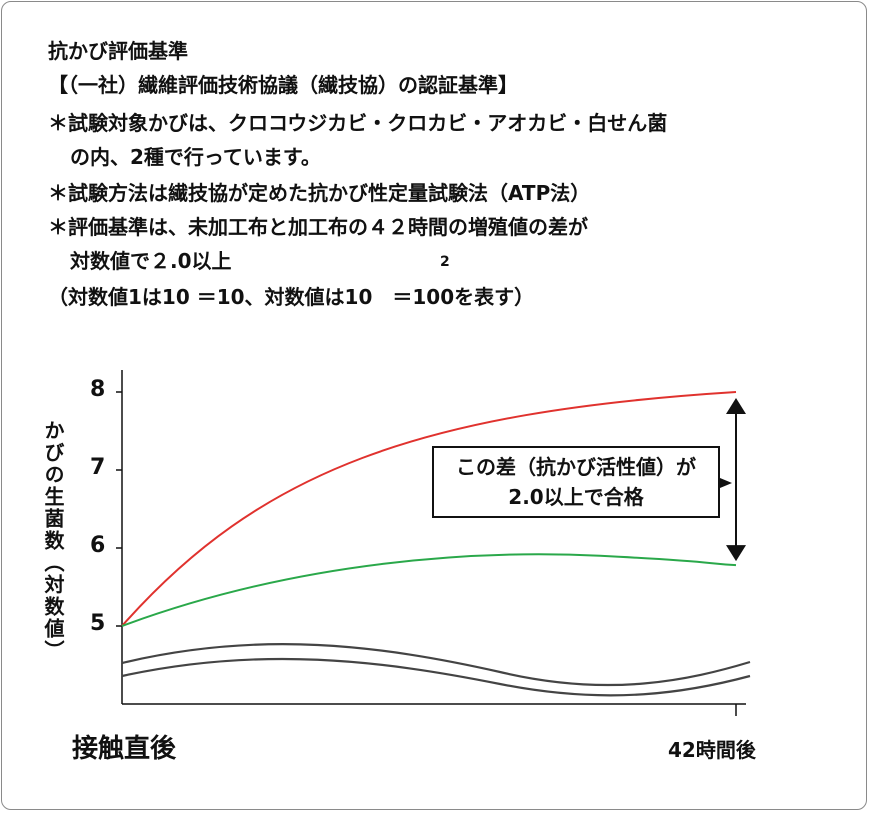 The width and height of the screenshot is (870, 813). Describe the element at coordinates (733, 480) in the screenshot. I see `difference-arrow` at that location.